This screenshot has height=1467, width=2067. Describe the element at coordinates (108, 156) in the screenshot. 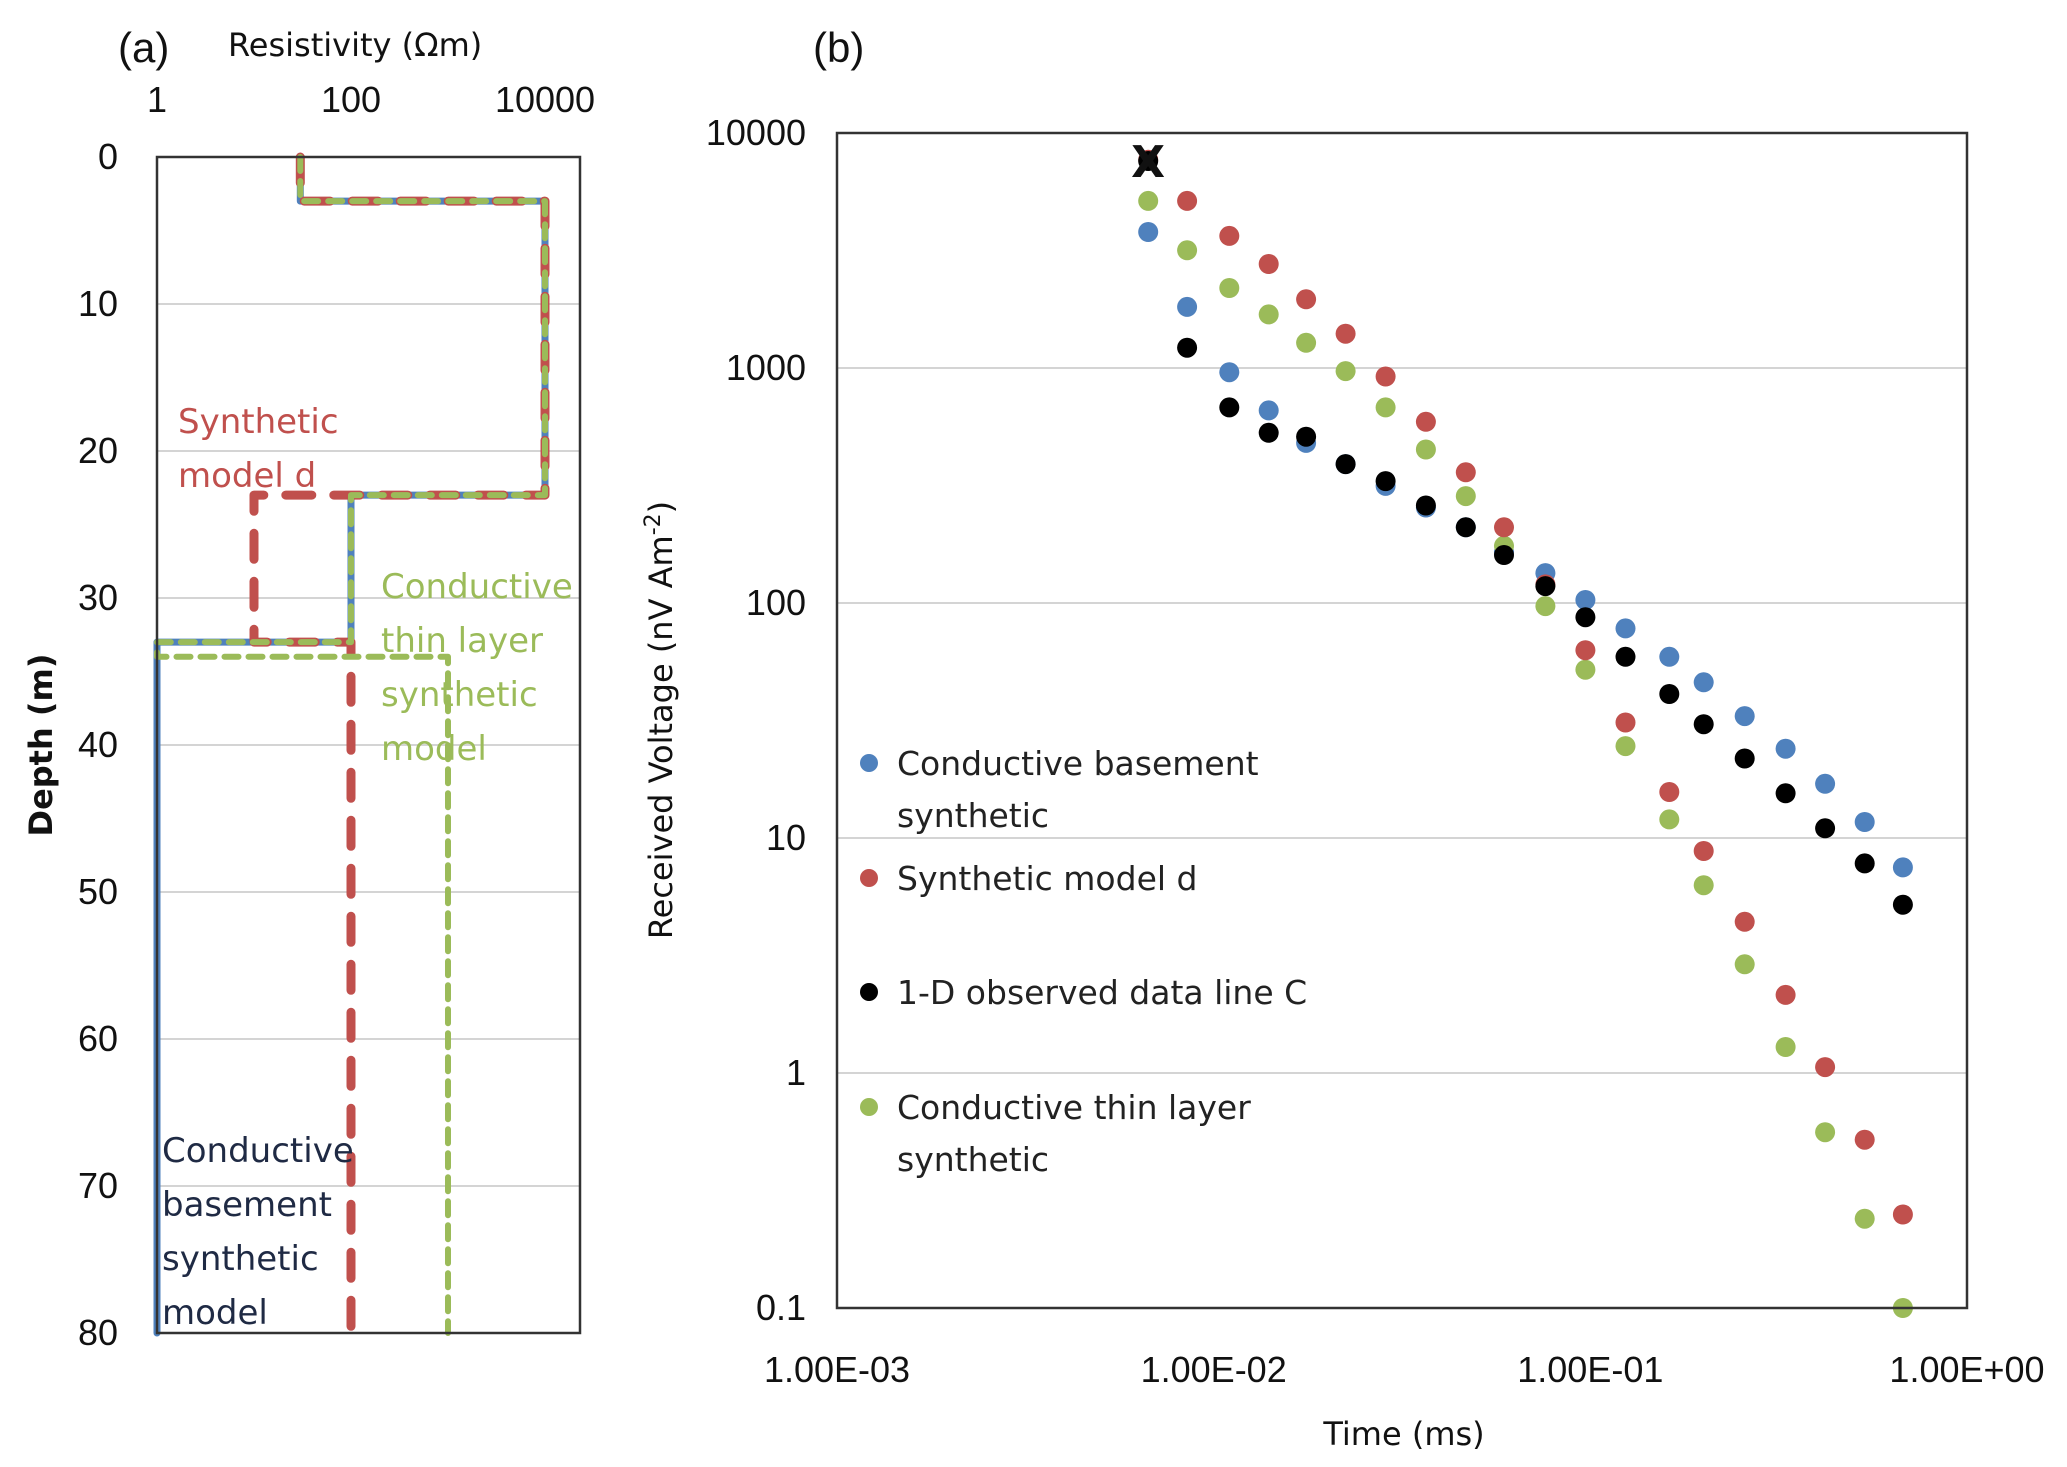

I see `a-y-tick-label: 0` at that location.